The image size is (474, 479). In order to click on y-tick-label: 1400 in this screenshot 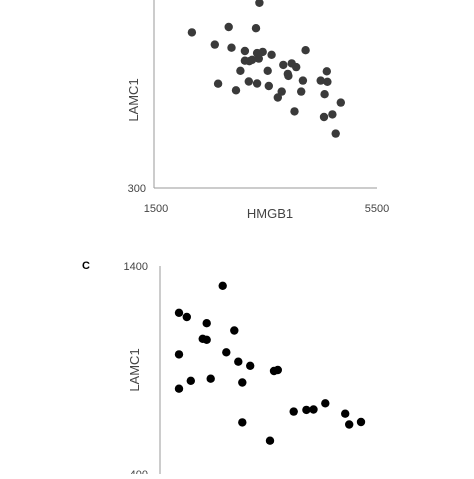, I will do `click(136, 267)`.